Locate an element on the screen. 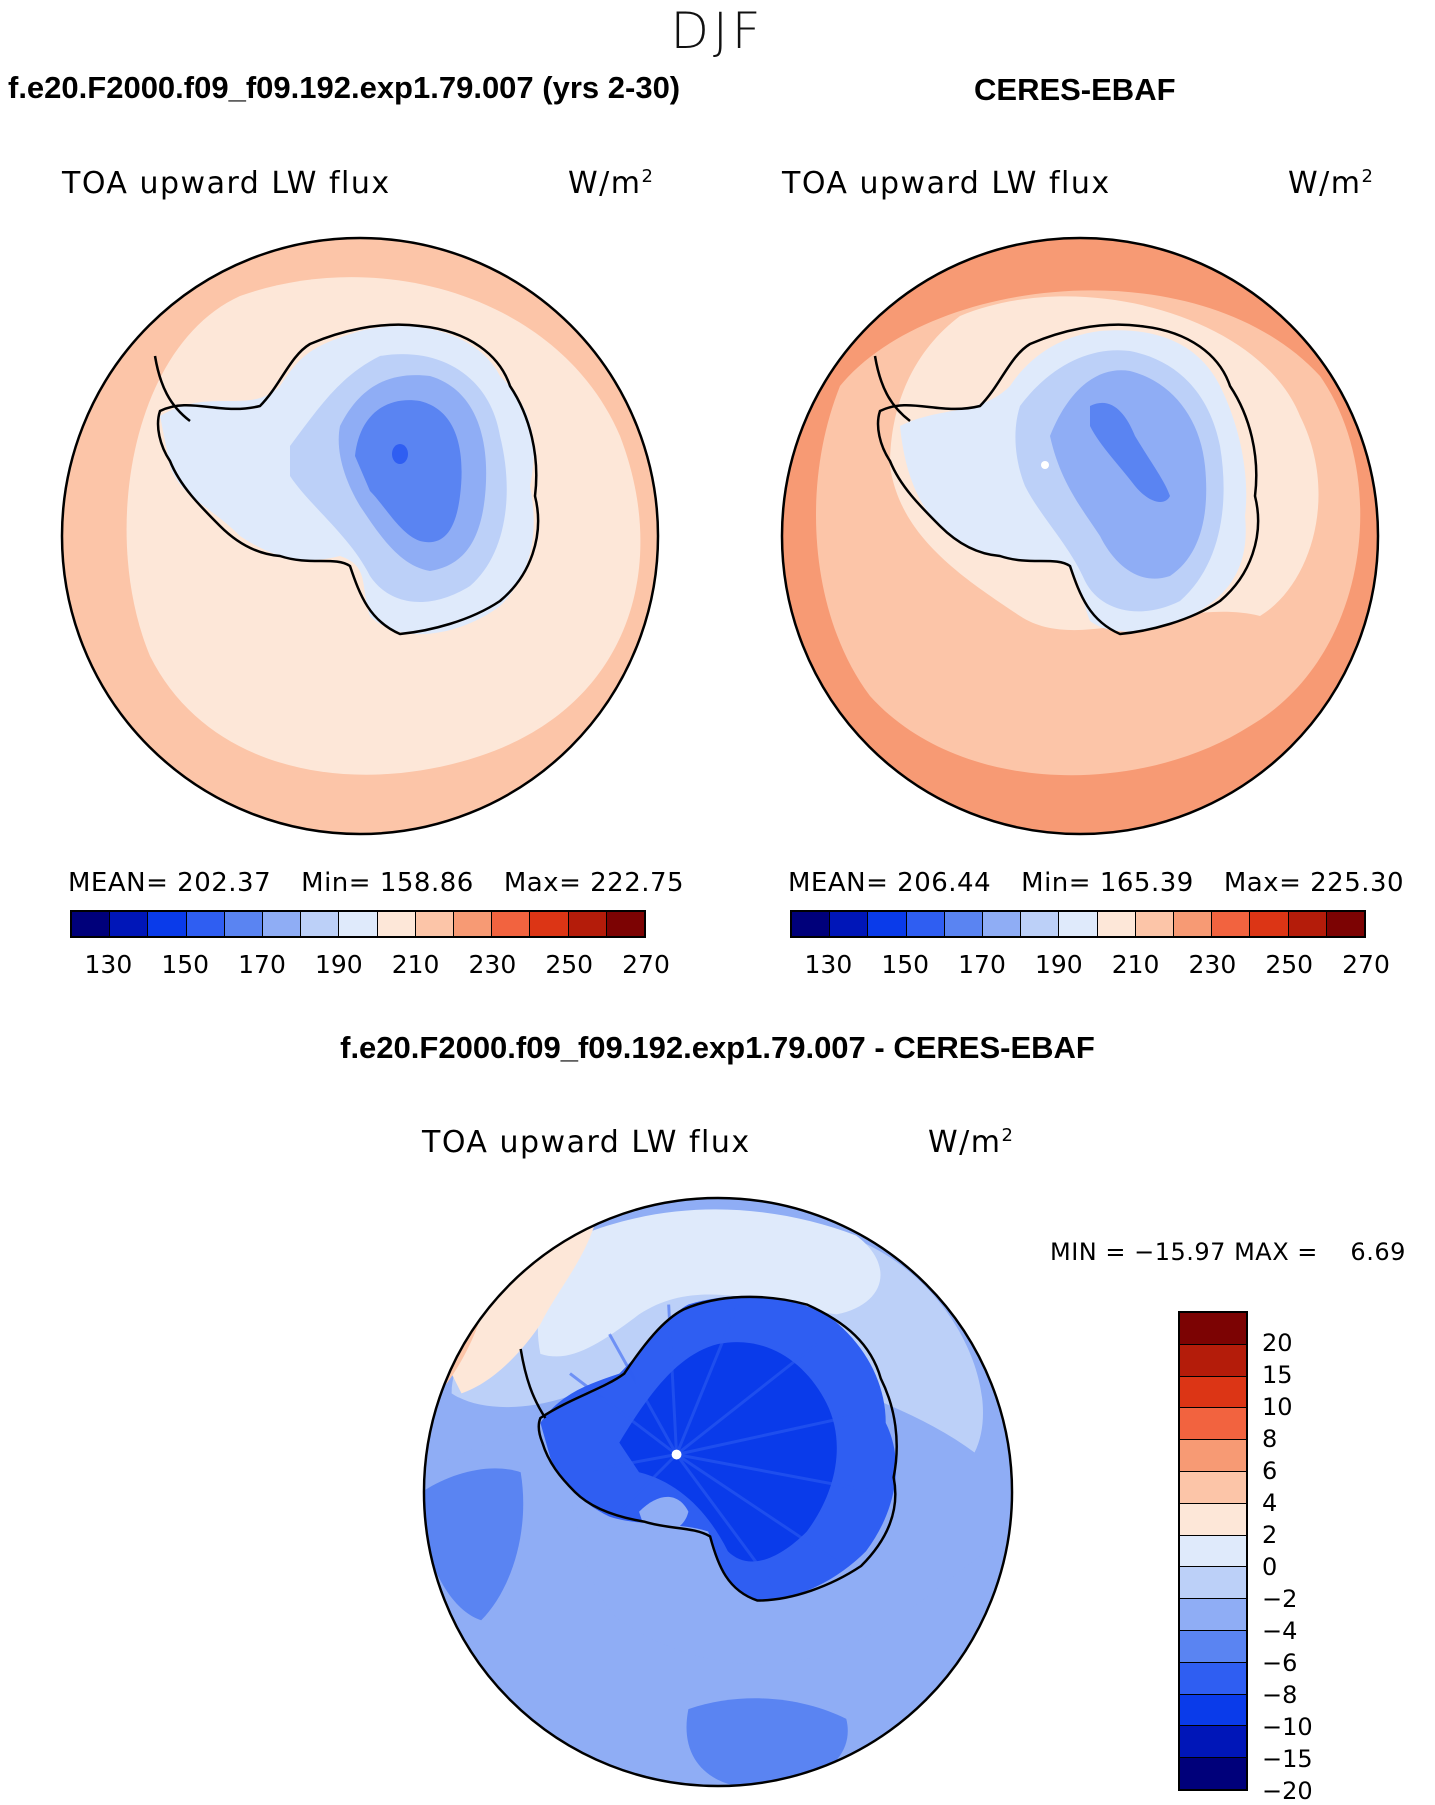  model-peninsula is located at coordinates (172, 388).